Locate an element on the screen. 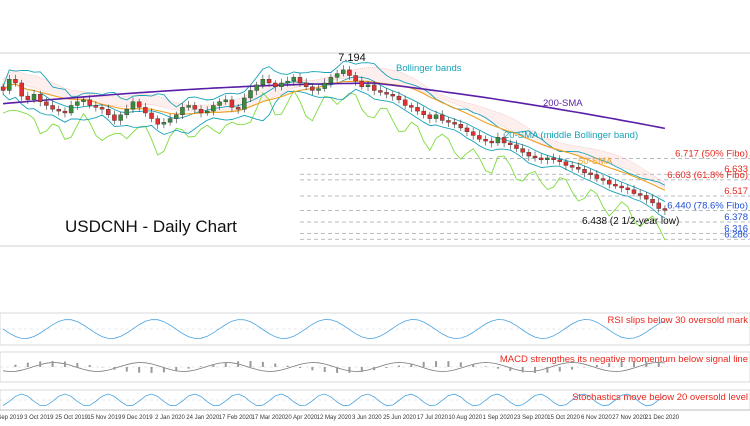 This screenshot has width=750, height=426. fibo-level-label: 6.286 is located at coordinates (736, 234).